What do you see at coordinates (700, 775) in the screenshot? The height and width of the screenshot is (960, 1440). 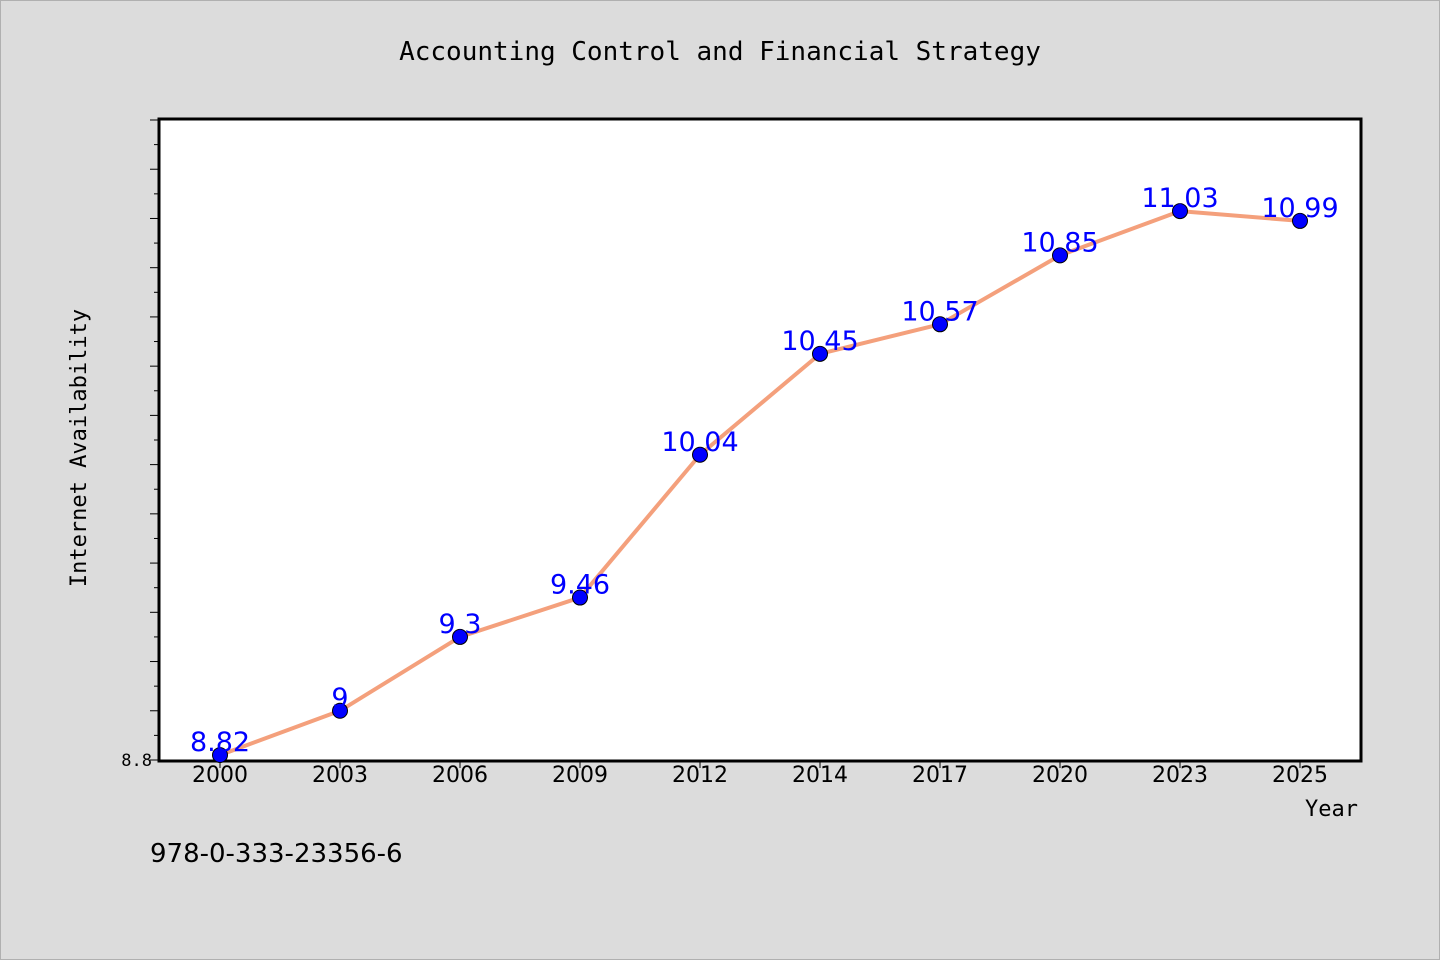 I see `x-tick-label: 2012` at bounding box center [700, 775].